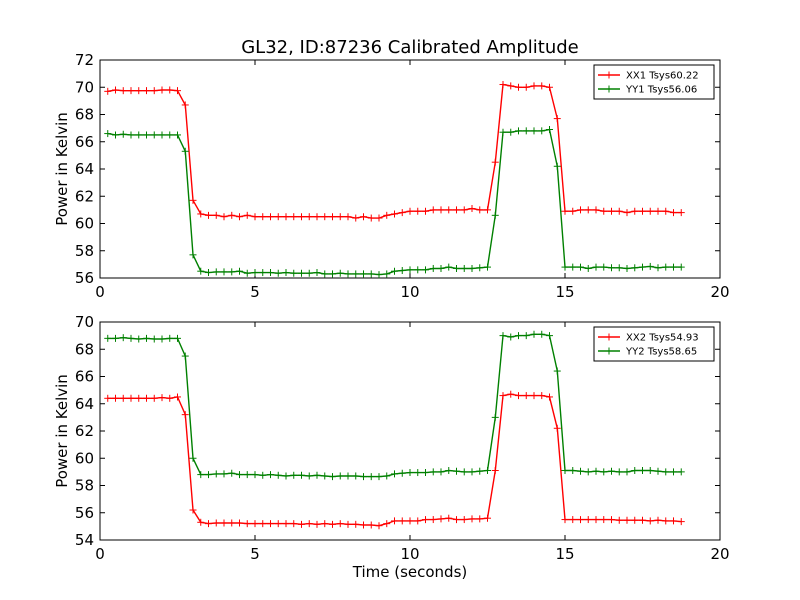 Image resolution: width=800 pixels, height=600 pixels. I want to click on bottom-y-tick-label: 70, so click(84, 322).